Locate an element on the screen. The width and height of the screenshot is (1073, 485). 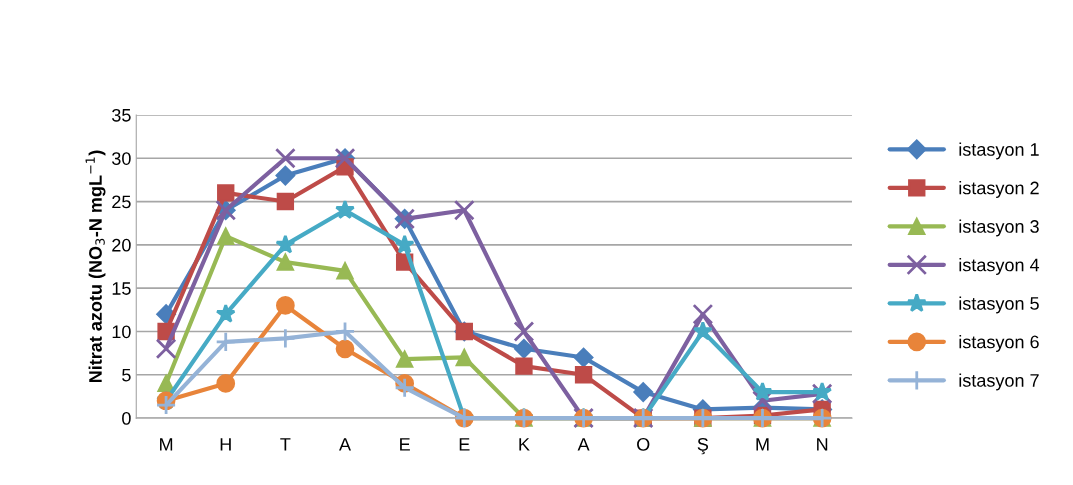
y-tick-label: 5 is located at coordinates (126, 375).